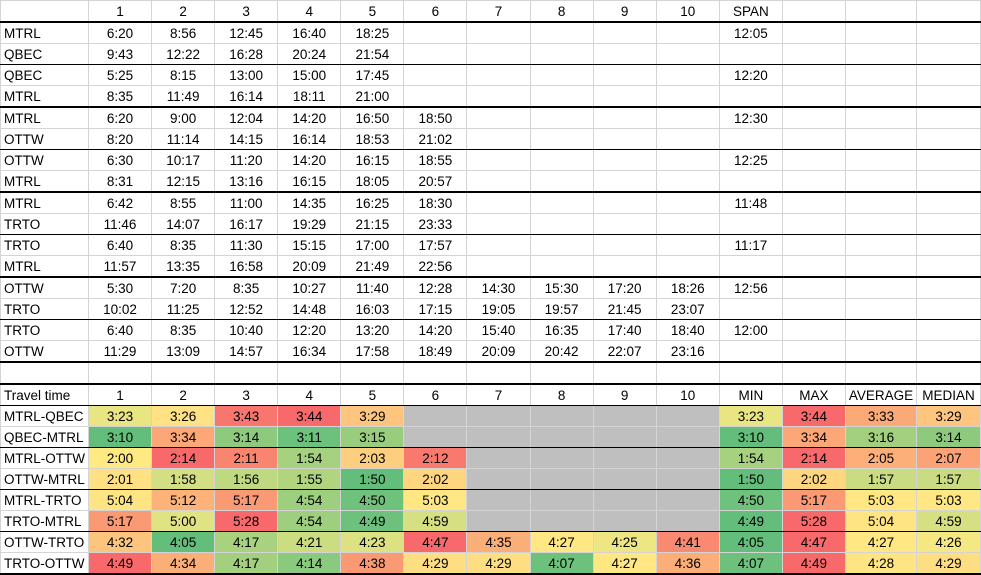 This screenshot has width=981, height=575. What do you see at coordinates (120, 479) in the screenshot?
I see `travel-time-cell: 2:01` at bounding box center [120, 479].